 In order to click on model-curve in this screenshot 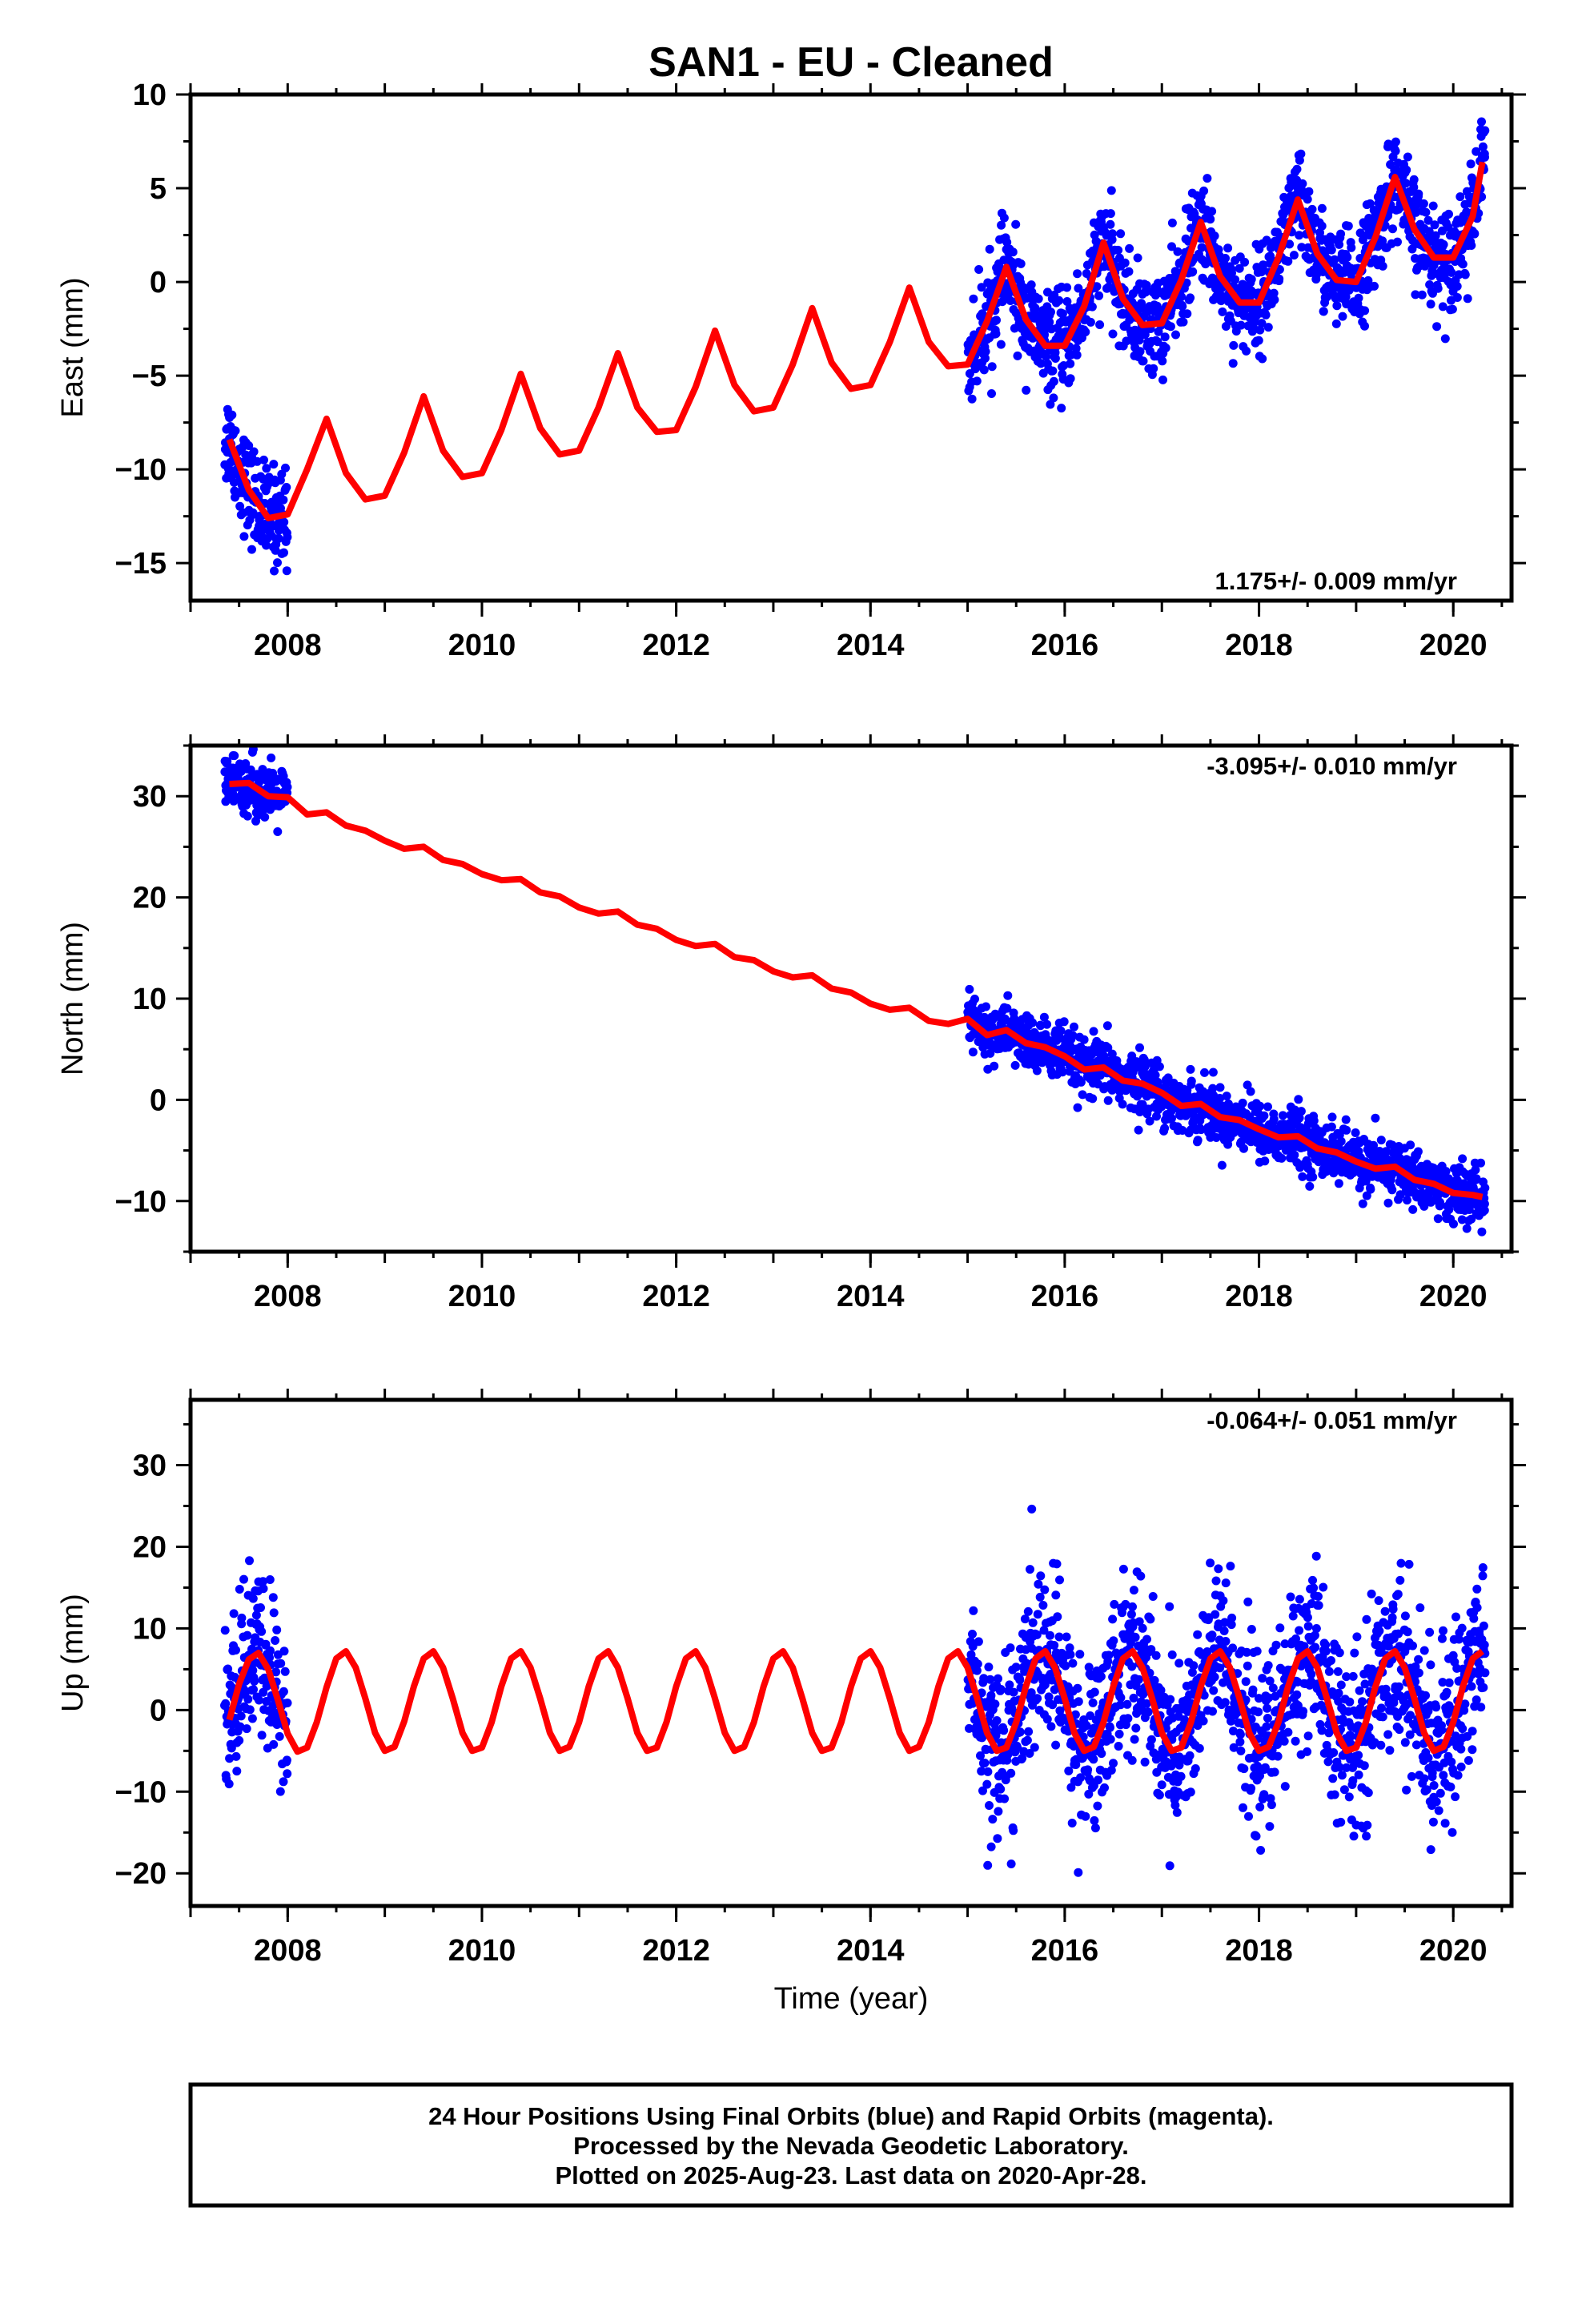, I will do `click(856, 341)`.